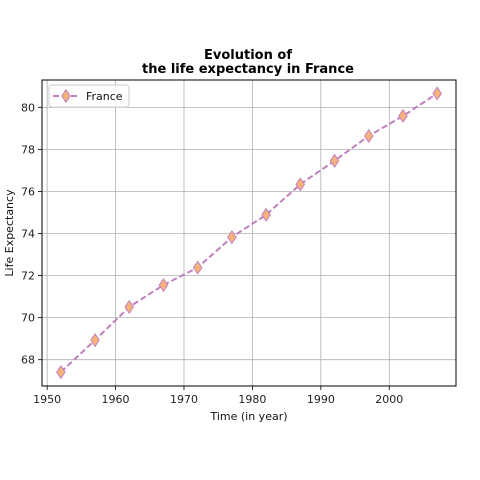  I want to click on chart-title-line-1: Evolution of, so click(248, 55).